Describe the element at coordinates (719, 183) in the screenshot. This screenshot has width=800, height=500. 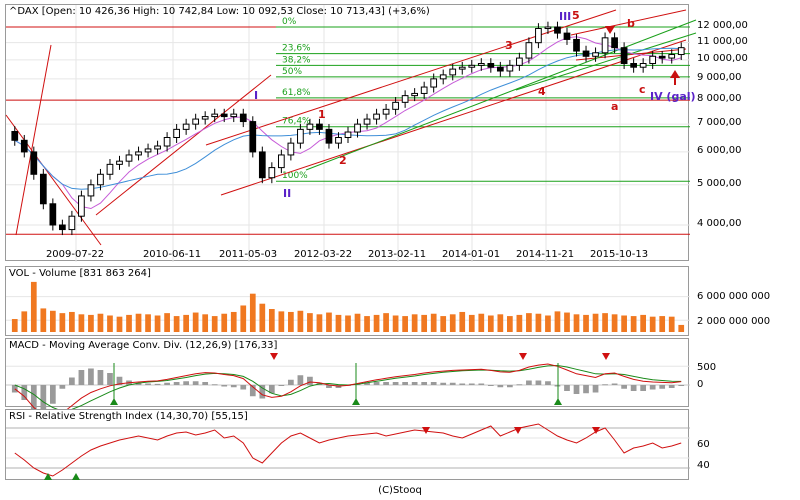
I see `price-y-tick: 5 000,00` at that location.